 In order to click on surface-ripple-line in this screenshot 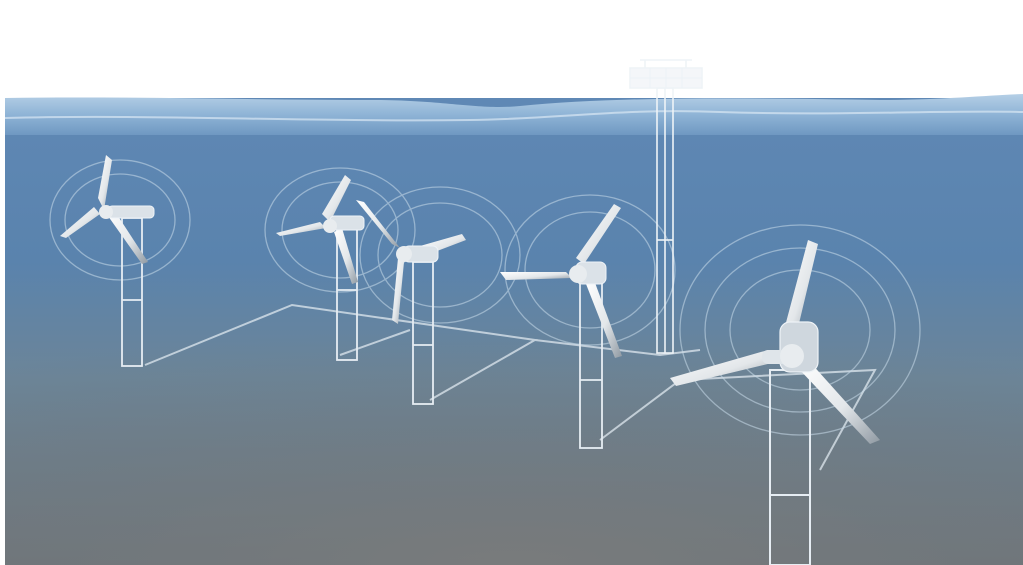, I will do `click(513, 116)`.